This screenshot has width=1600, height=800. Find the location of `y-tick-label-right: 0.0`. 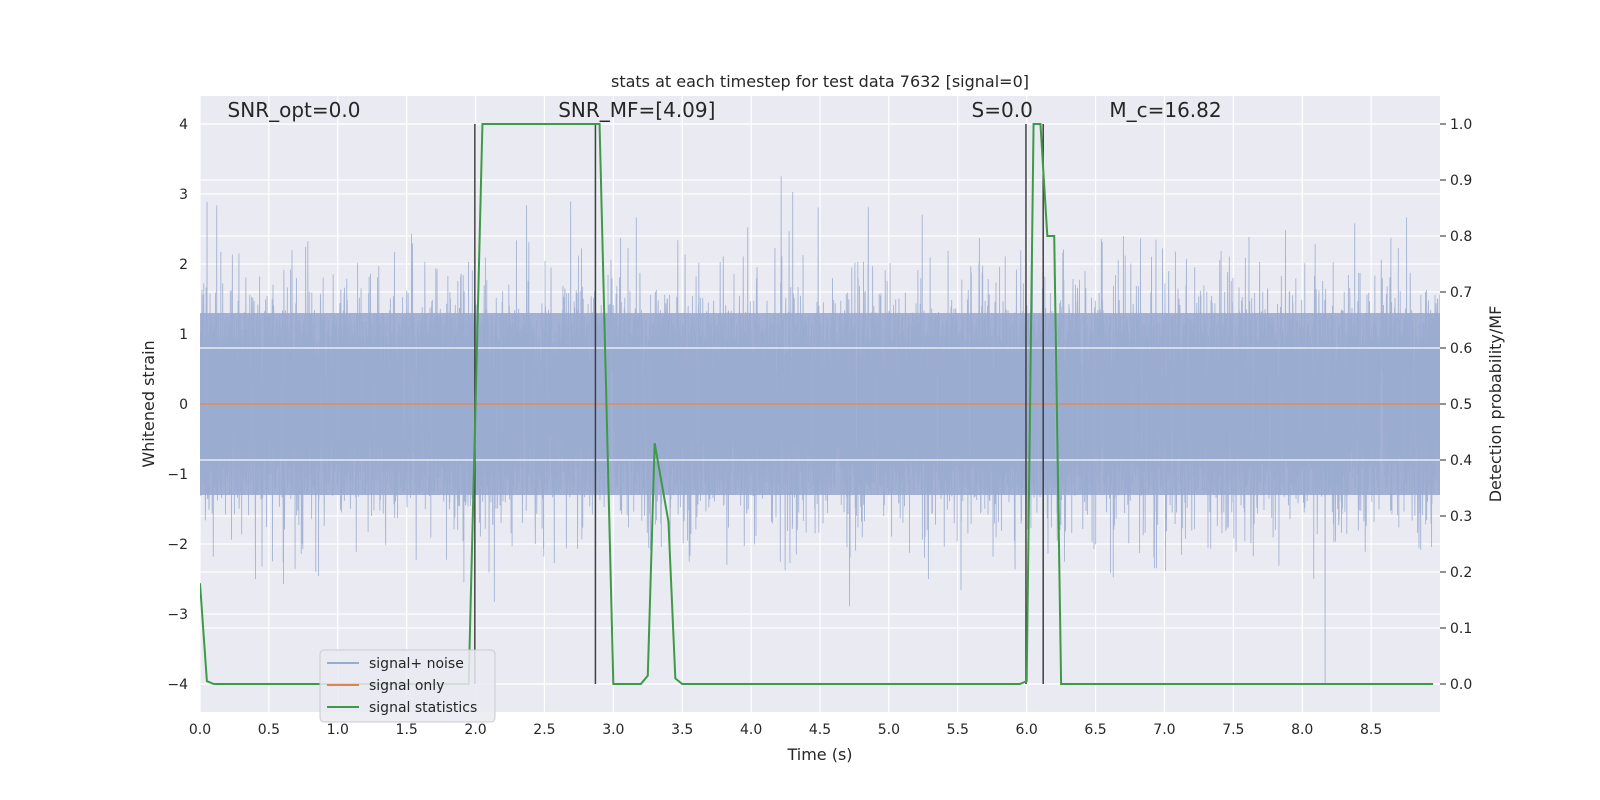

y-tick-label-right: 0.0 is located at coordinates (1461, 685).